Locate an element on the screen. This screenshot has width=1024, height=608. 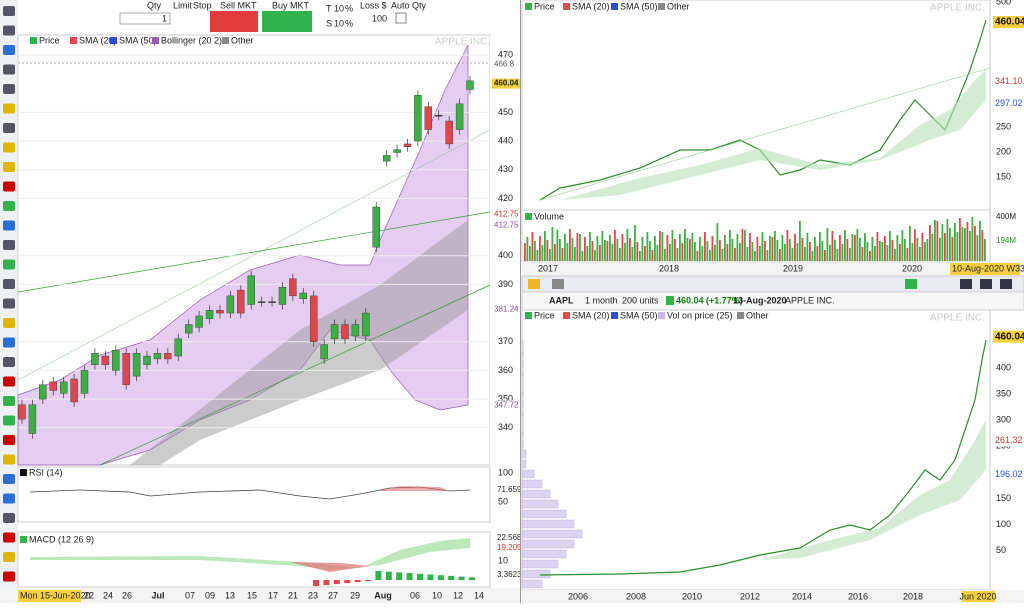
legend-label: SMA (50) is located at coordinates (639, 315).